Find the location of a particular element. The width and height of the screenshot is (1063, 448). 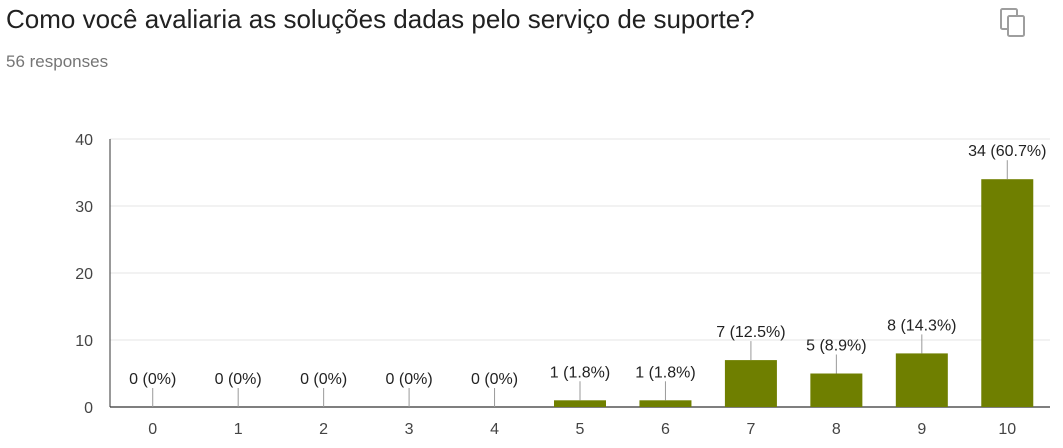

x-tick-label: 0 is located at coordinates (152, 429).